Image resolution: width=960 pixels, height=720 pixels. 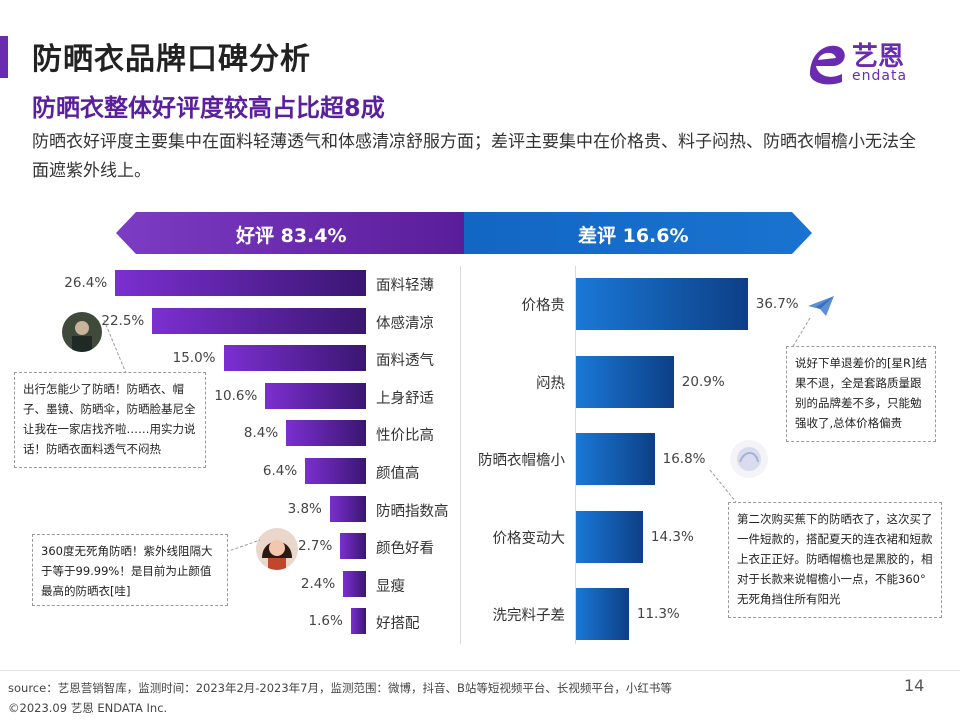 I want to click on paper-plane-icon, so click(x=821, y=306).